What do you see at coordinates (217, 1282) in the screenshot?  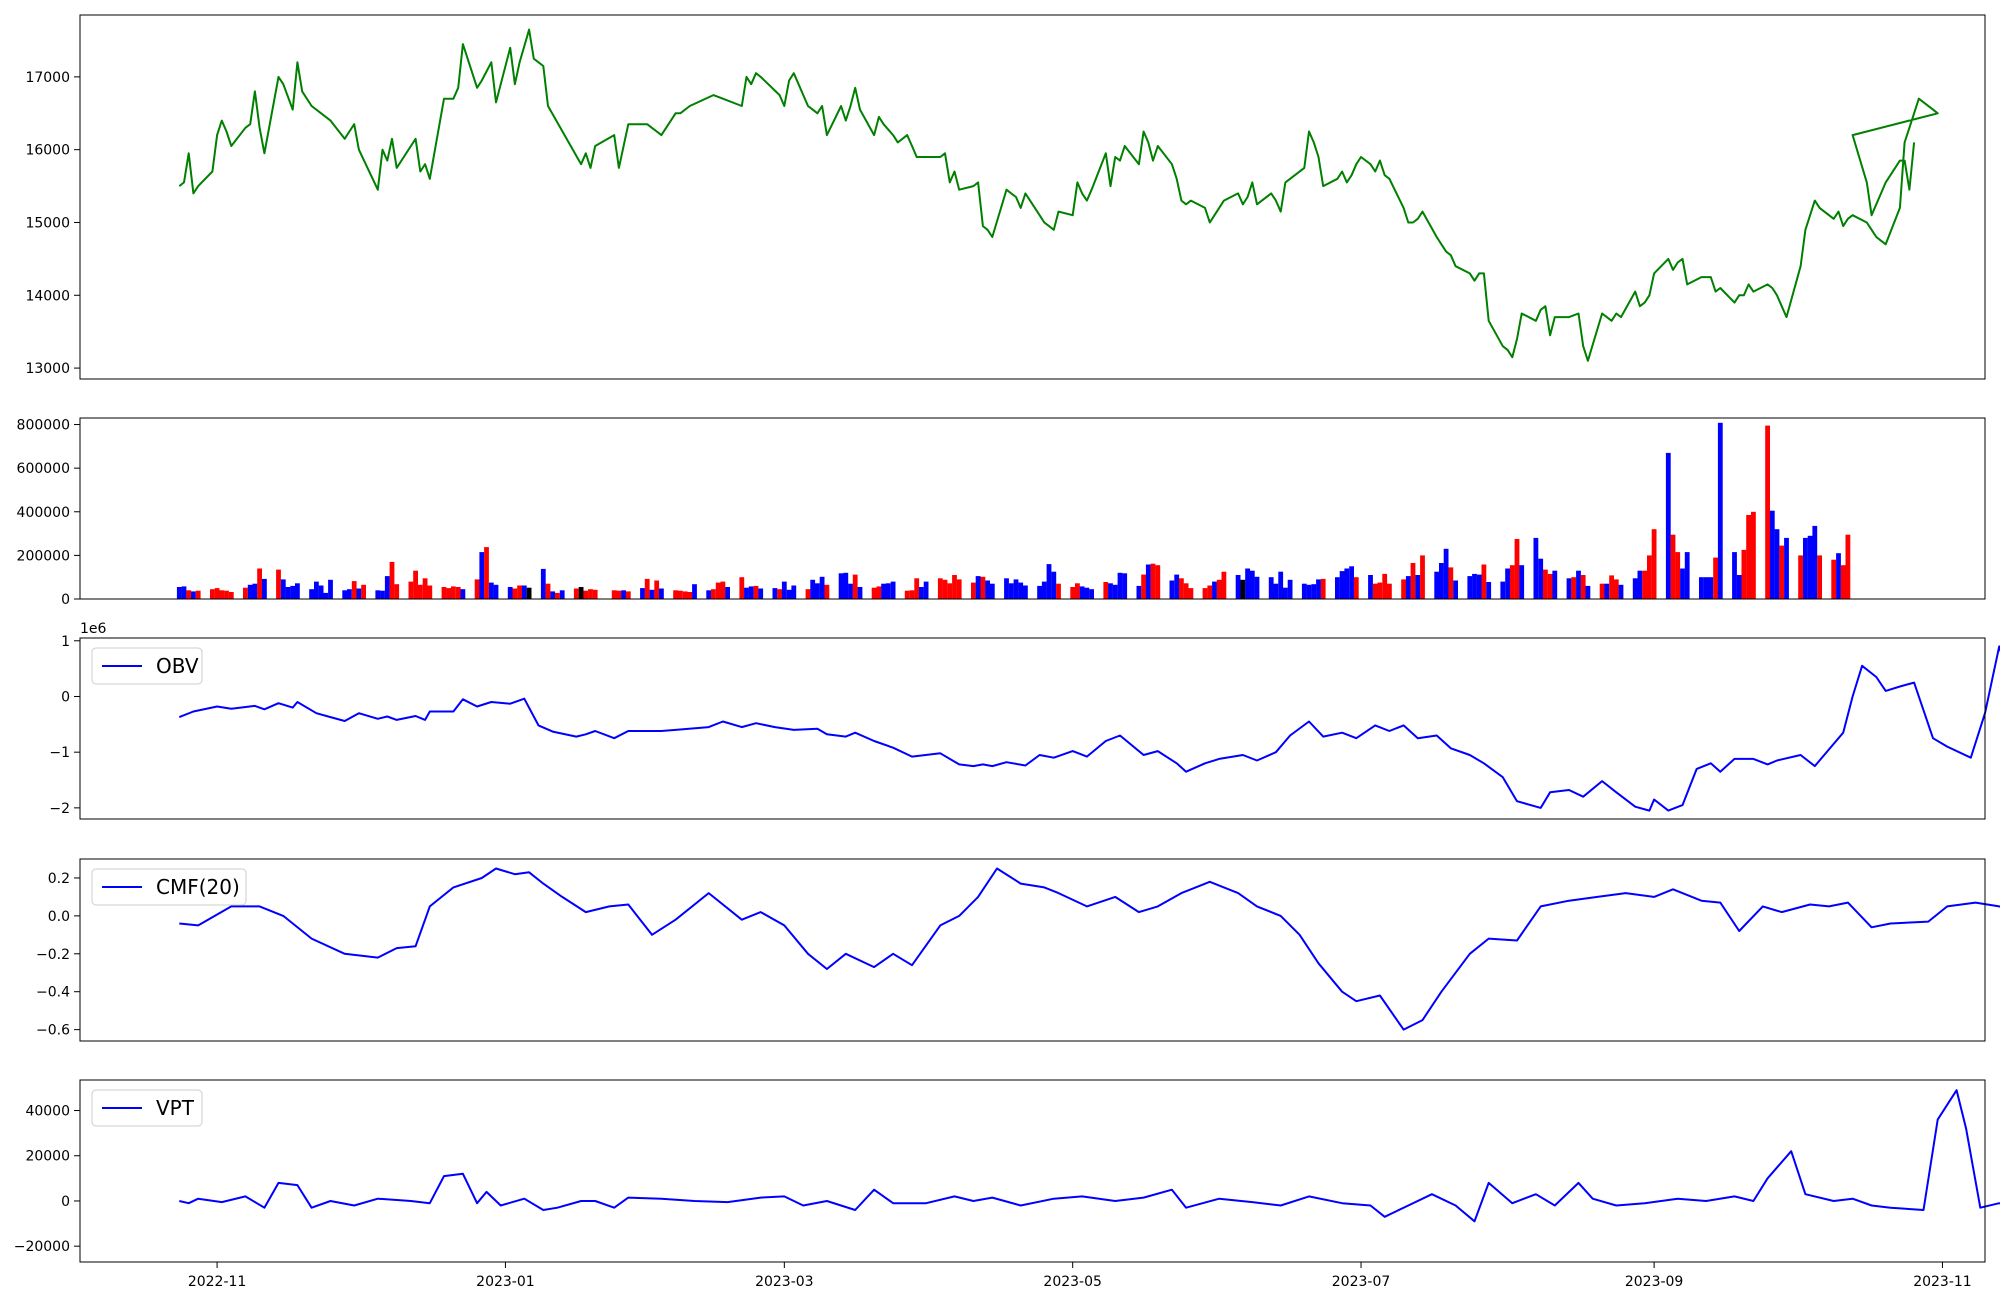 I see `x-tick-label: 2022-11` at bounding box center [217, 1282].